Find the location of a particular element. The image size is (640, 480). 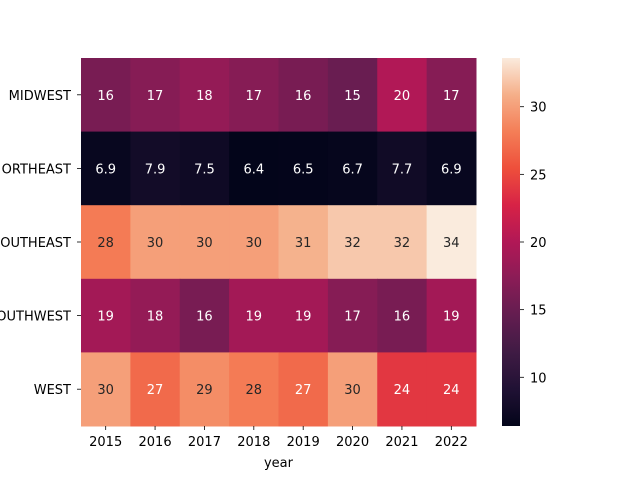

x-tick-label: 2019 is located at coordinates (303, 442).